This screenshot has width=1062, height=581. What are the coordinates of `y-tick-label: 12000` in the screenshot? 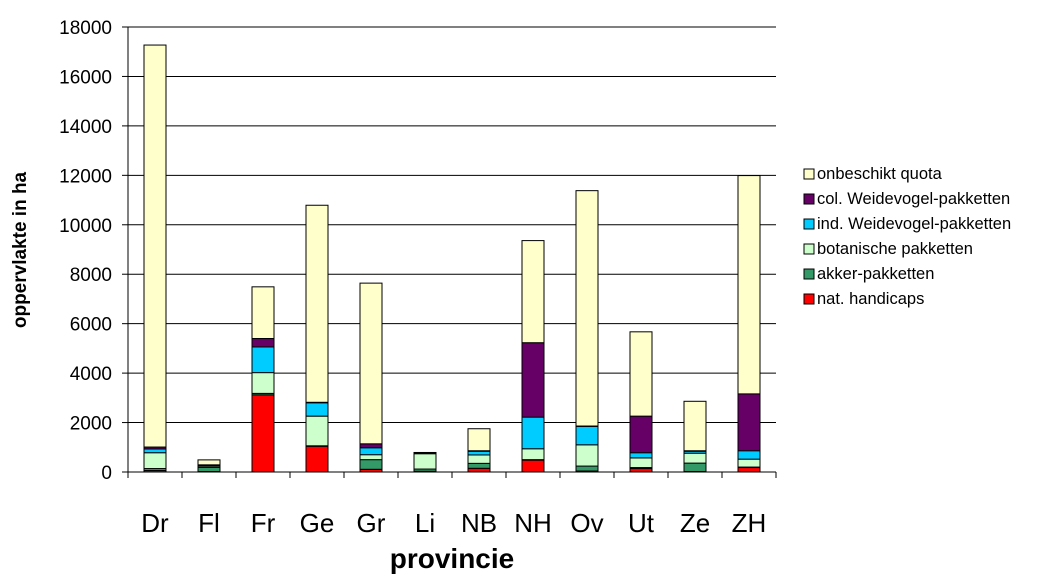 It's located at (85, 176).